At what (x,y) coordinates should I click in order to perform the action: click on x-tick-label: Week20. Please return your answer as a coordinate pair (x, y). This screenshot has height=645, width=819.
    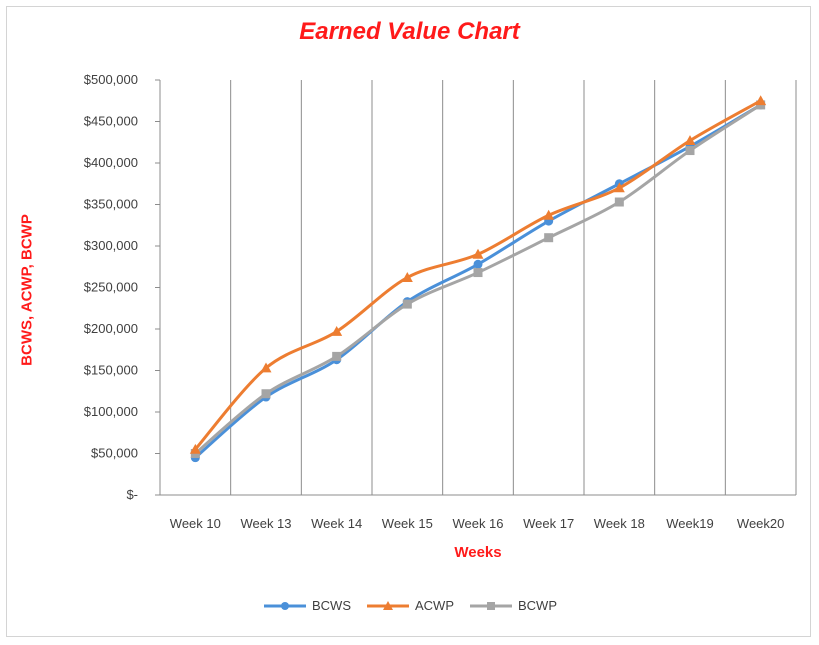
    Looking at the image, I should click on (760, 523).